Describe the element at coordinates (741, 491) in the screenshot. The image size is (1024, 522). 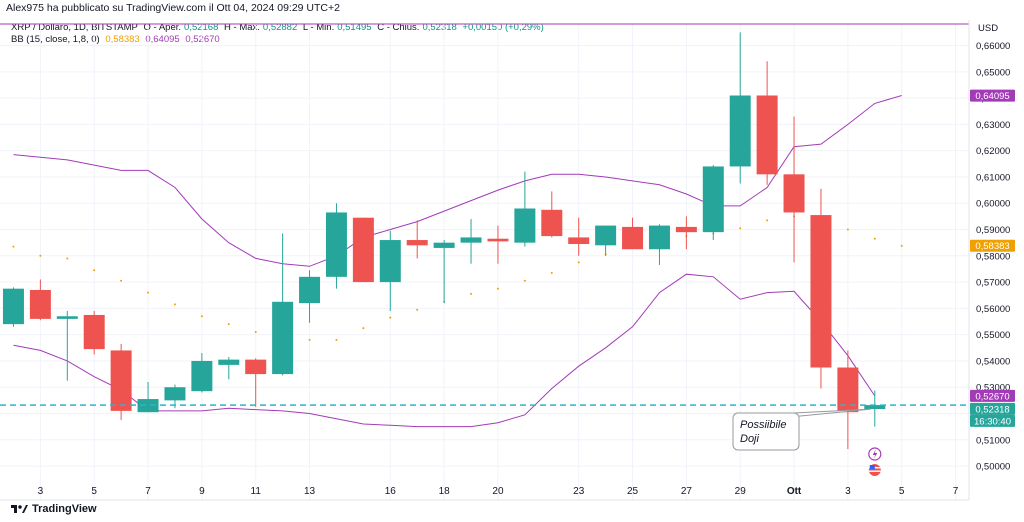
I see `x-tick-label: 29` at that location.